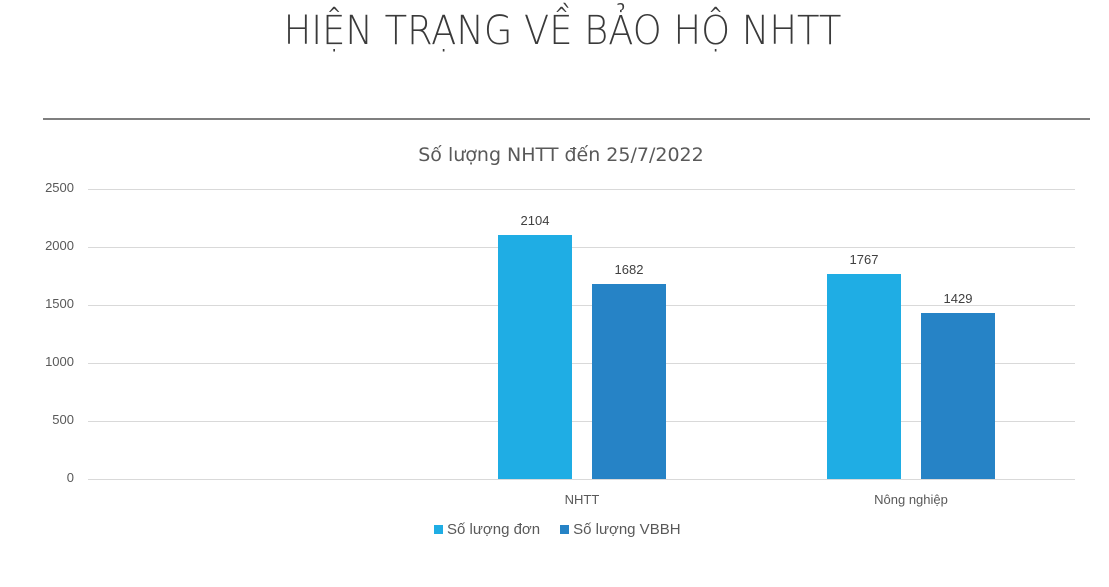 The width and height of the screenshot is (1109, 587). Describe the element at coordinates (629, 381) in the screenshot. I see `bar-nhtt-so-luong-vbbh` at that location.